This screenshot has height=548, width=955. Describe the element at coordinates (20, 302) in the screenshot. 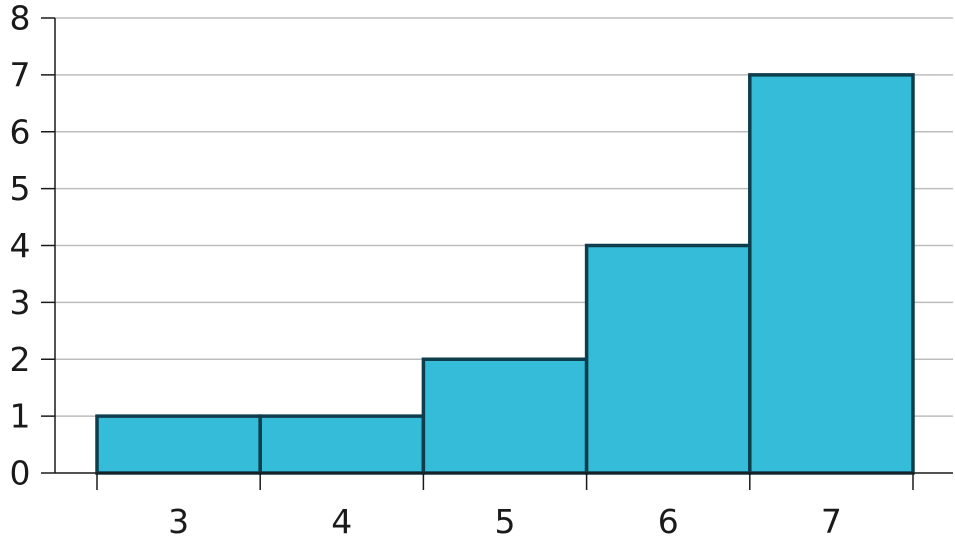

I see `y-tick-label-3: 3` at that location.